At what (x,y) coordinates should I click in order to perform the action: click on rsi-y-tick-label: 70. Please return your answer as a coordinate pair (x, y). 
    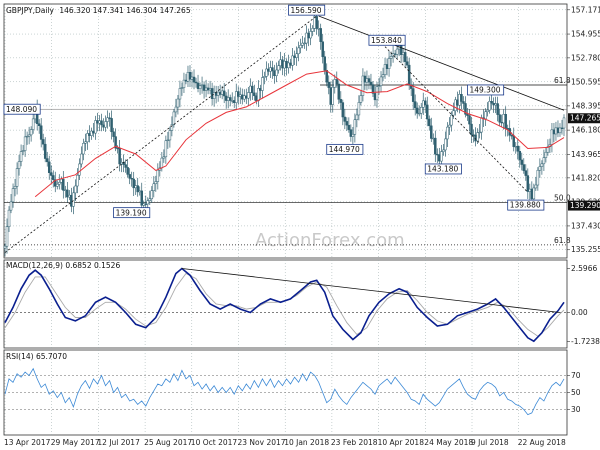
    Looking at the image, I should click on (576, 375).